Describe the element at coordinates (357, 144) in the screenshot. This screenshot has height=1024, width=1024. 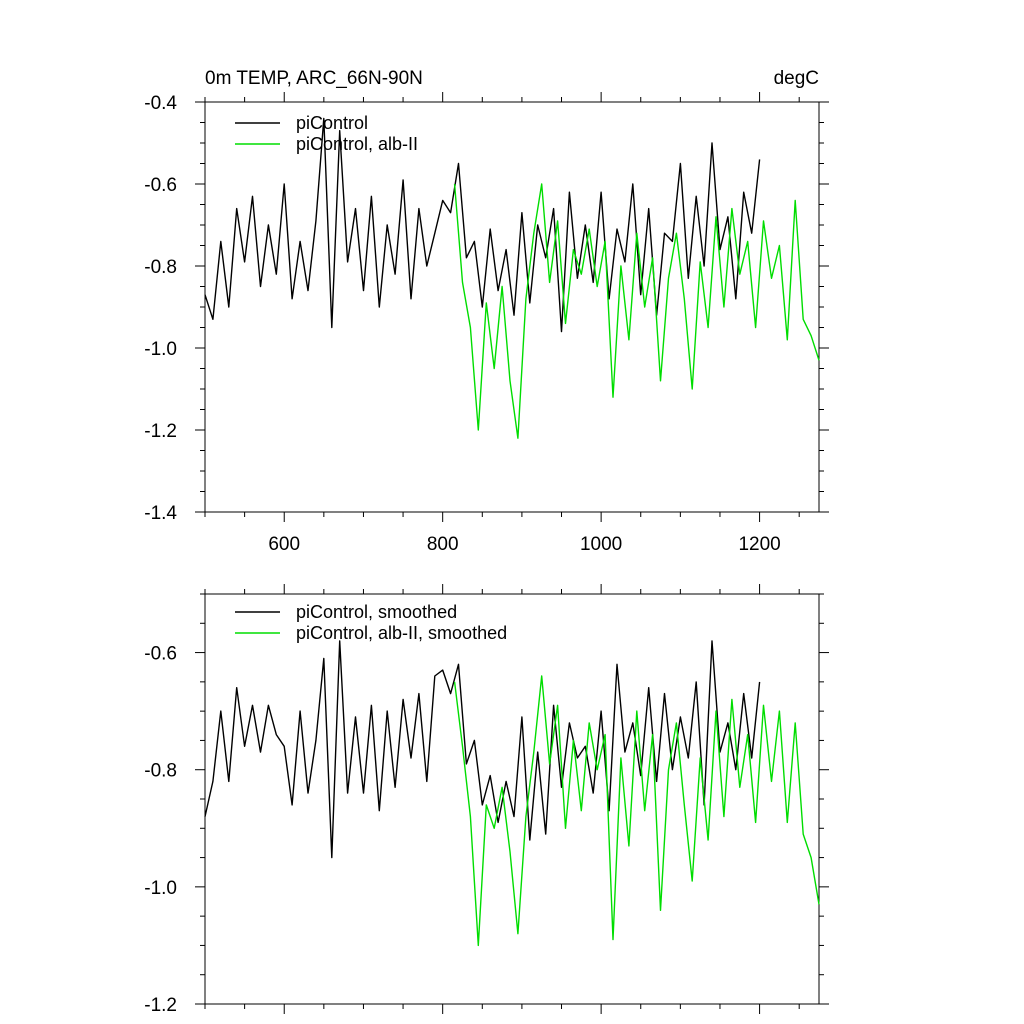
I see `top-legend-label-alb-ii: piControl, alb-II` at that location.